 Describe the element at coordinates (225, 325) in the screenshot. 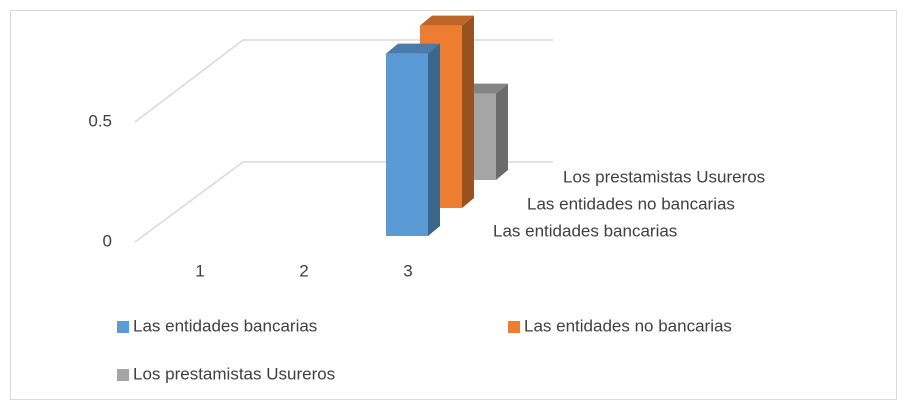

I see `legend-label: Las entidades bancarias` at that location.